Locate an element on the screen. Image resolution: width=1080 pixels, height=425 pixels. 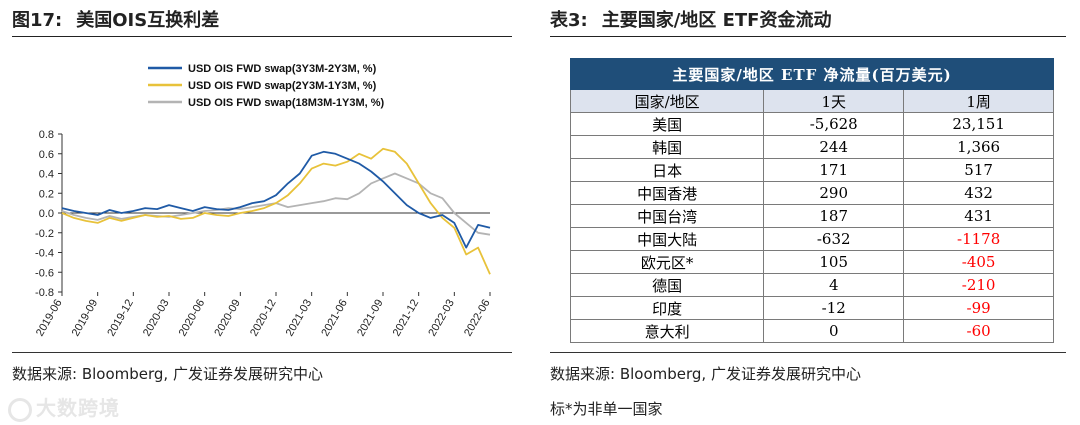
row-1day-value: -632 is located at coordinates (834, 239).